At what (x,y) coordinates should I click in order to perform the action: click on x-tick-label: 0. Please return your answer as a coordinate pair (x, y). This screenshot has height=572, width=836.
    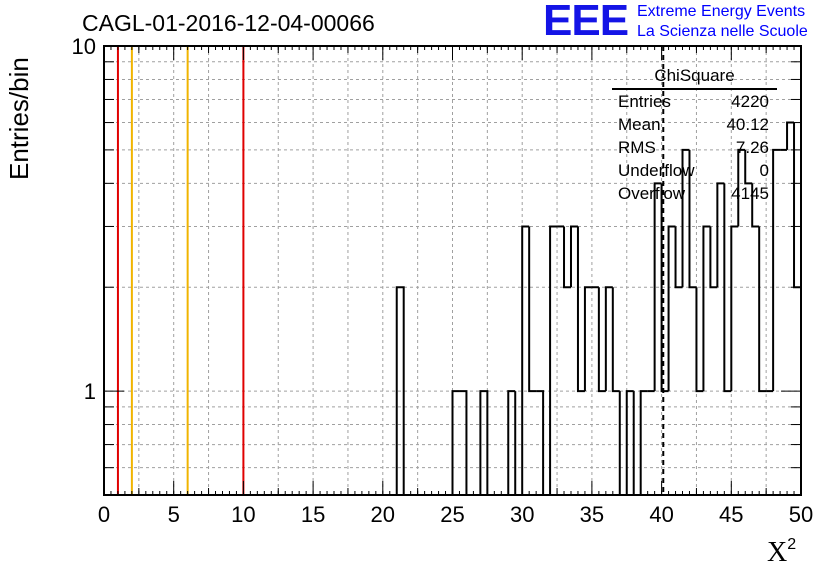
    Looking at the image, I should click on (104, 514).